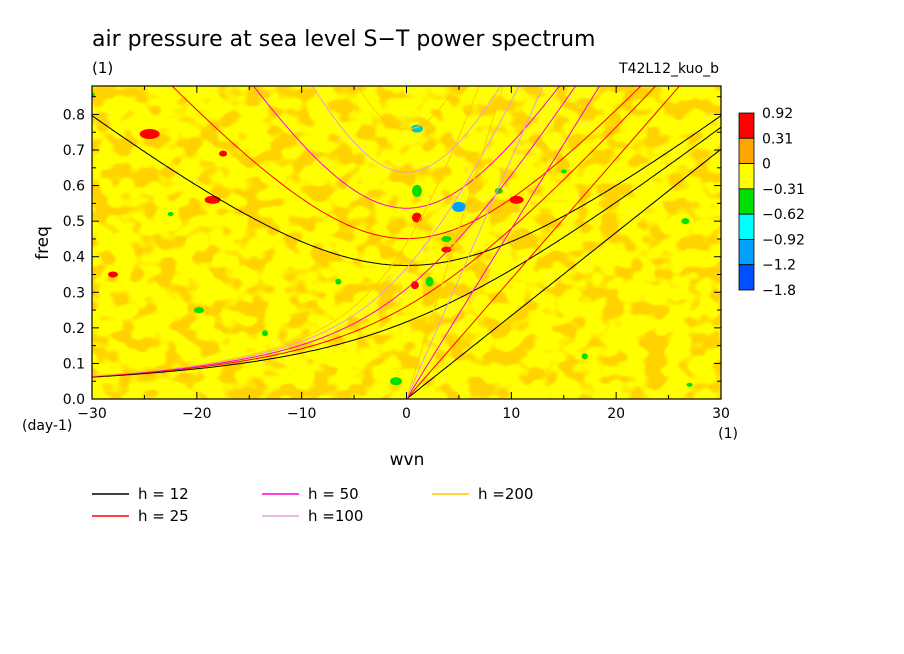 The image size is (904, 654). I want to click on legend-label: h =100, so click(335, 516).